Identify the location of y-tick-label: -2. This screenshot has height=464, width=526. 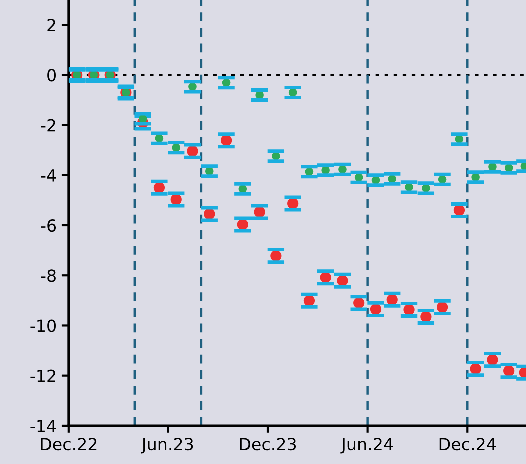
(48, 125).